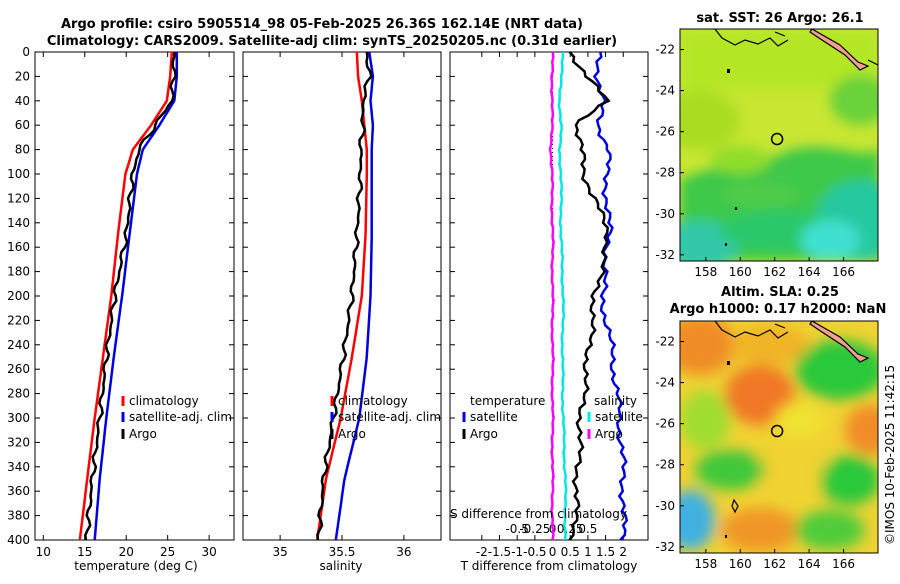 The width and height of the screenshot is (900, 584). What do you see at coordinates (517, 552) in the screenshot?
I see `x-tick-label: -1` at bounding box center [517, 552].